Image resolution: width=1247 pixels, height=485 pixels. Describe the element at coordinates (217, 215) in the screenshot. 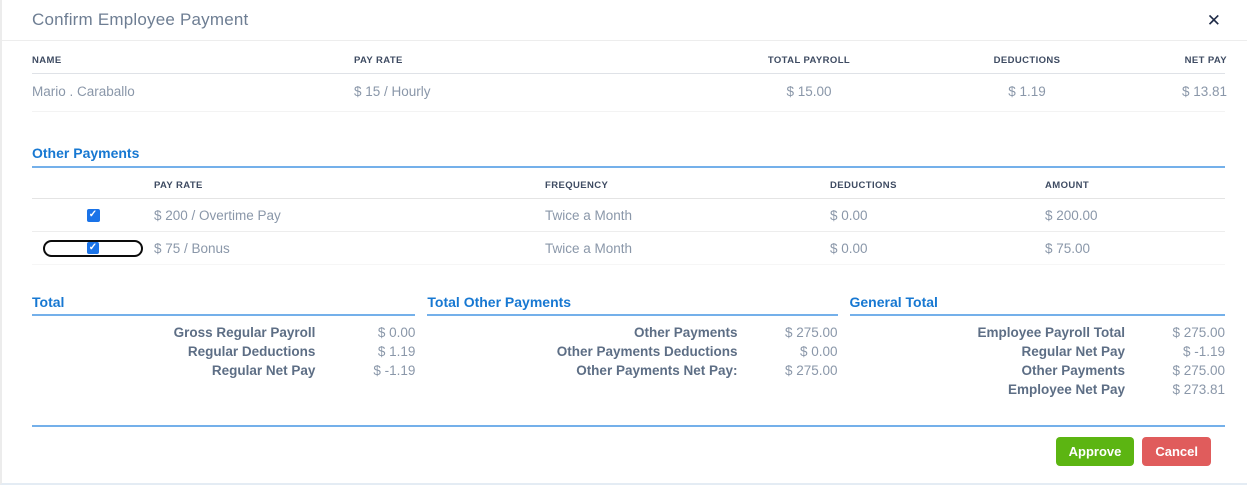

I see `other-payment-pay-rate: $ 200 / Overtime Pay` at that location.